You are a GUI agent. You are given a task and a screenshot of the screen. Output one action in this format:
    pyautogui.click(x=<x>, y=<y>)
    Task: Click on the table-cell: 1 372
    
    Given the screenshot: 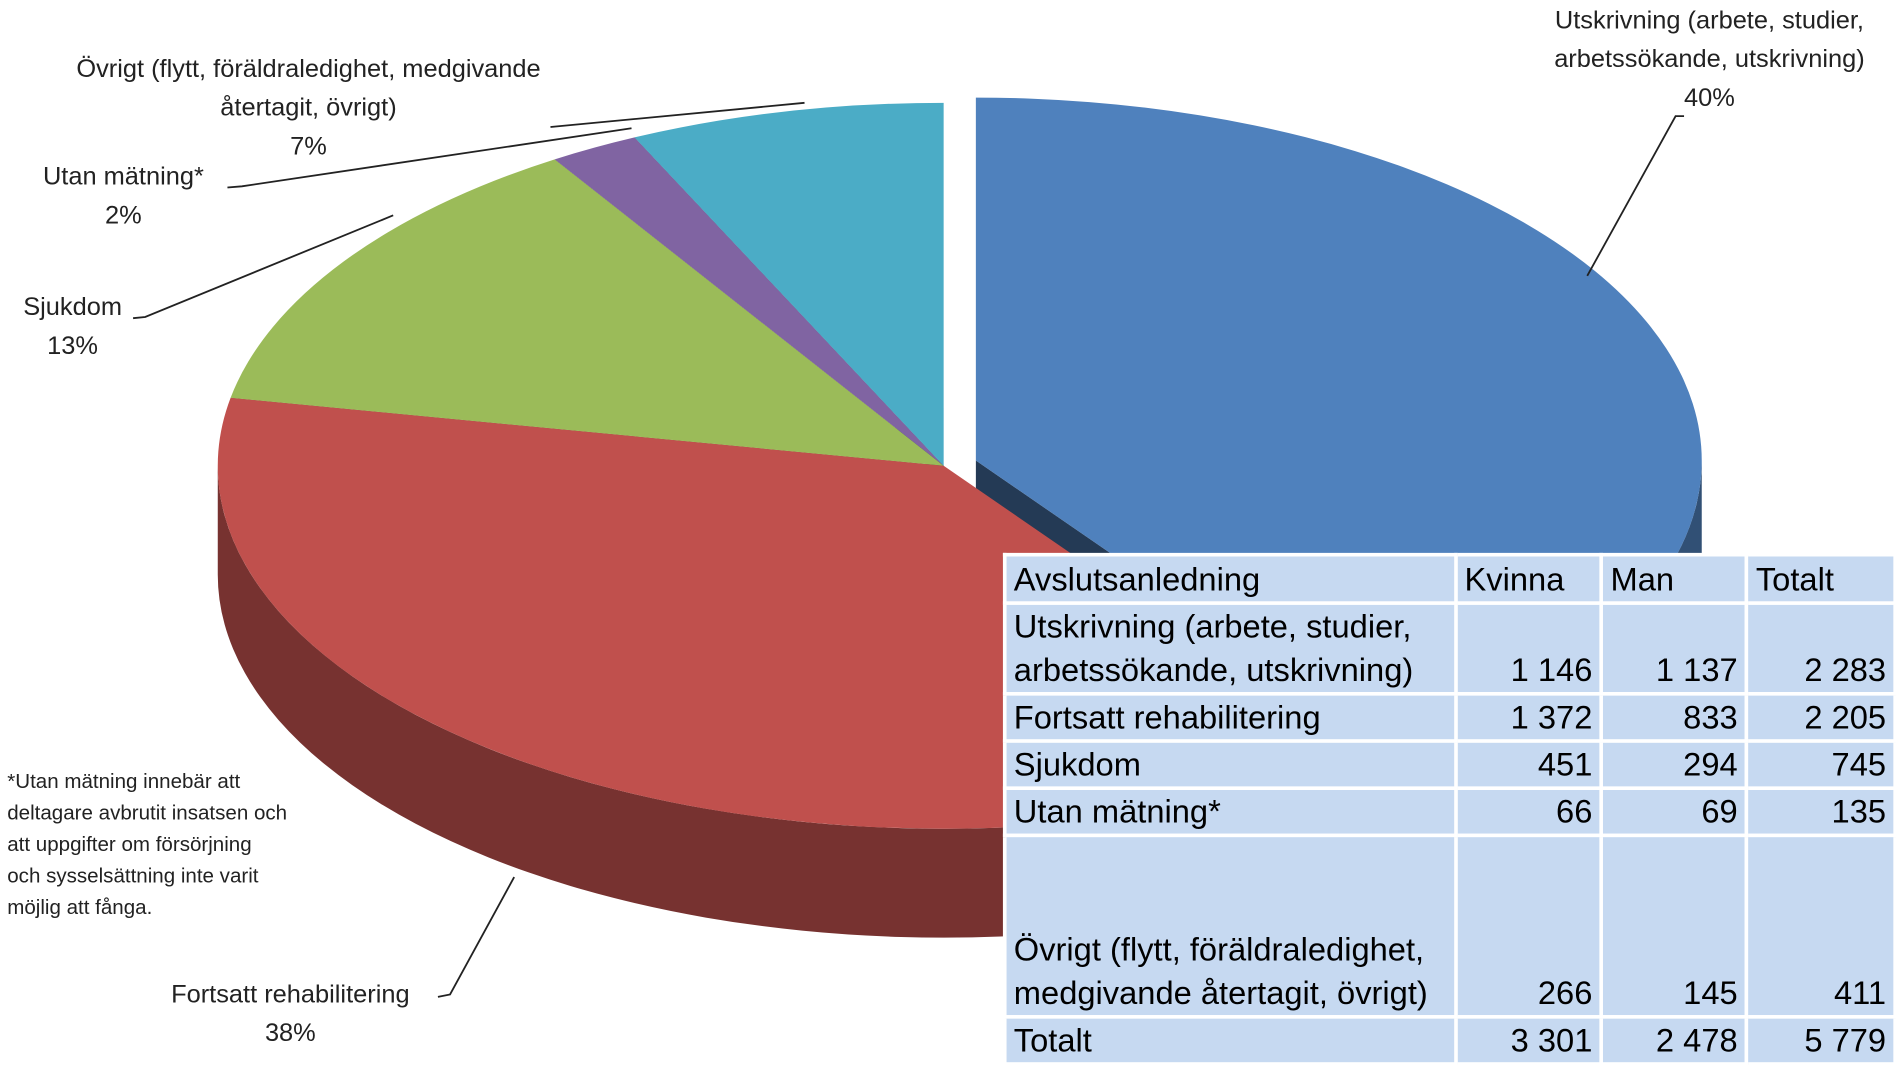 What is the action you would take?
    pyautogui.click(x=1528, y=717)
    